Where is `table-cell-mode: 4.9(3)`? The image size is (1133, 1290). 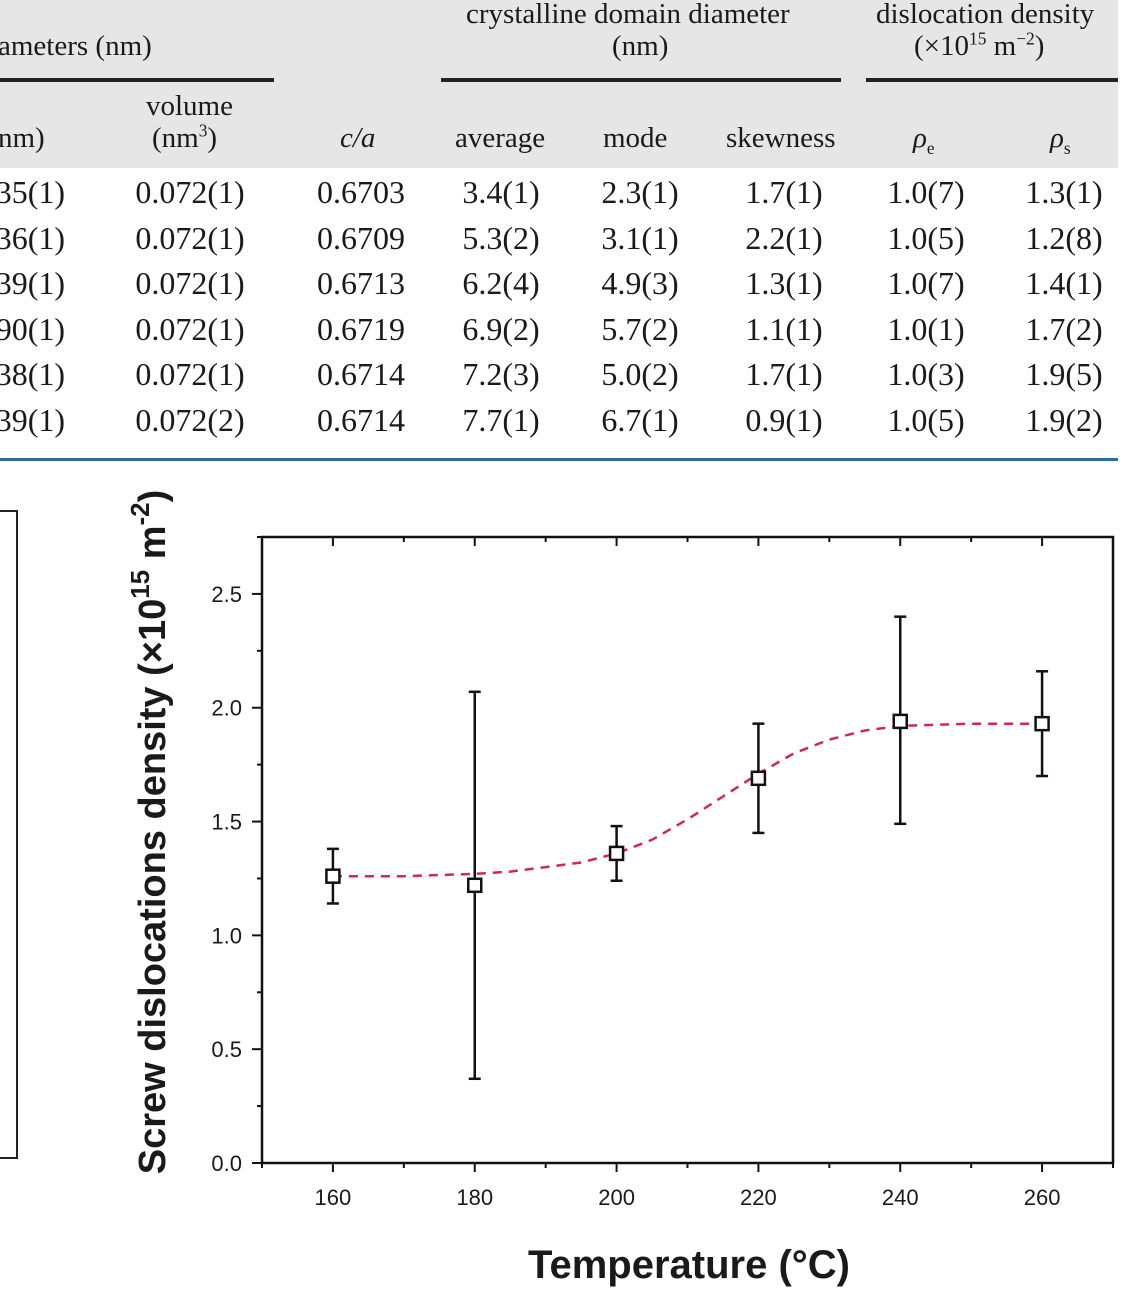
table-cell-mode: 4.9(3) is located at coordinates (640, 283).